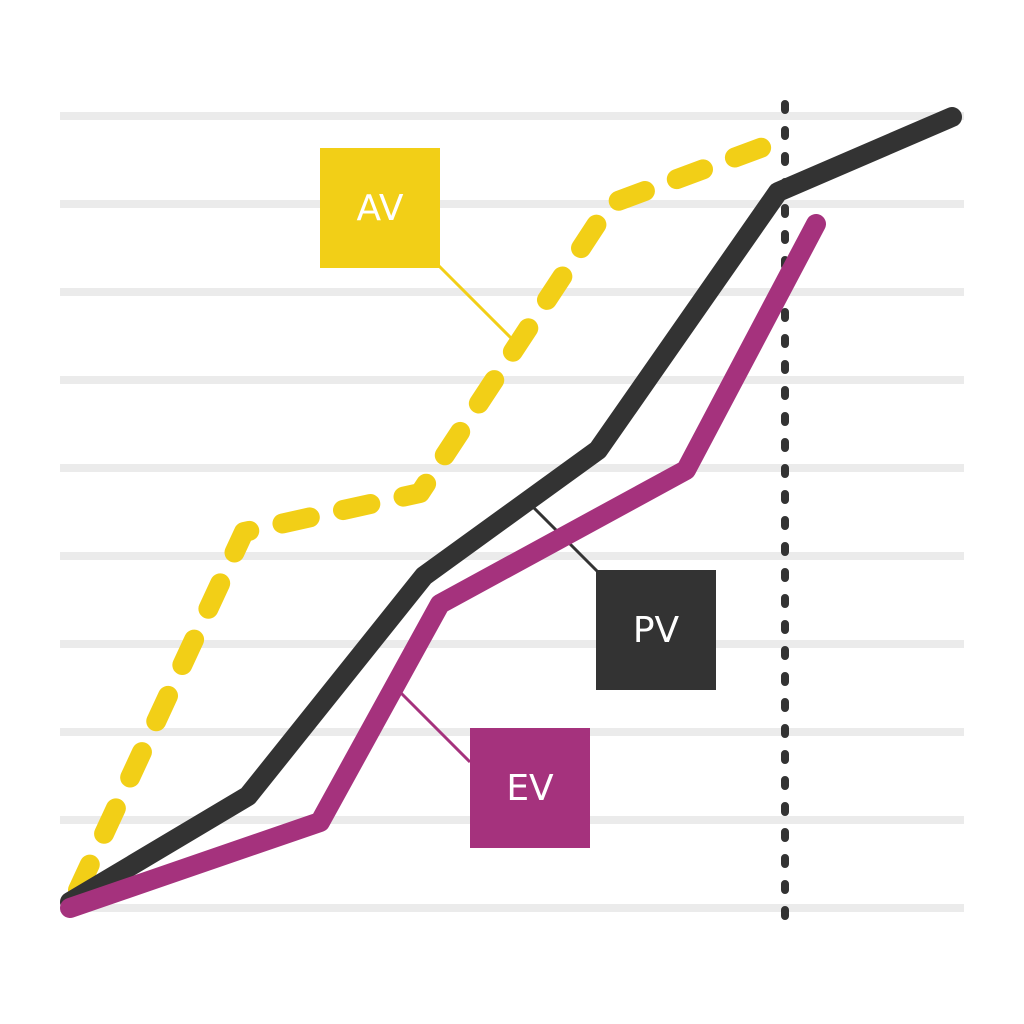 This screenshot has width=1024, height=1024. I want to click on av-label: AV, so click(380, 208).